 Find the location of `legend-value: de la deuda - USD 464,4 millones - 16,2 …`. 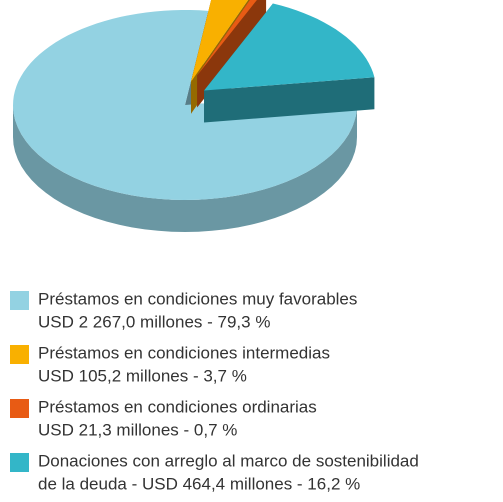

legend-value: de la deuda - USD 464,4 millones - 16,2 … is located at coordinates (199, 483).